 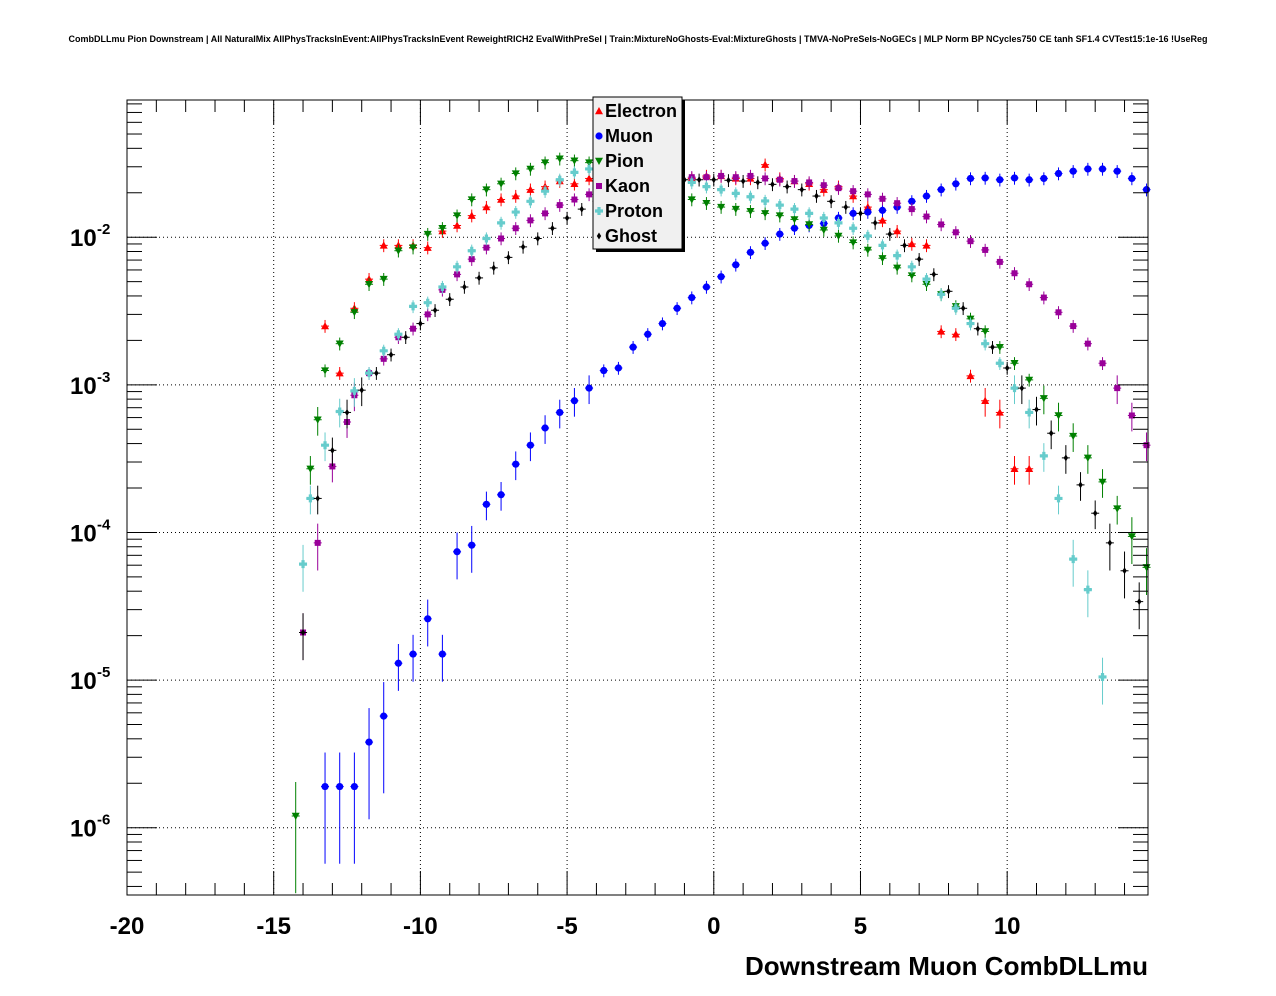 I want to click on legend-entry-kaon: Kaon, so click(x=623, y=186).